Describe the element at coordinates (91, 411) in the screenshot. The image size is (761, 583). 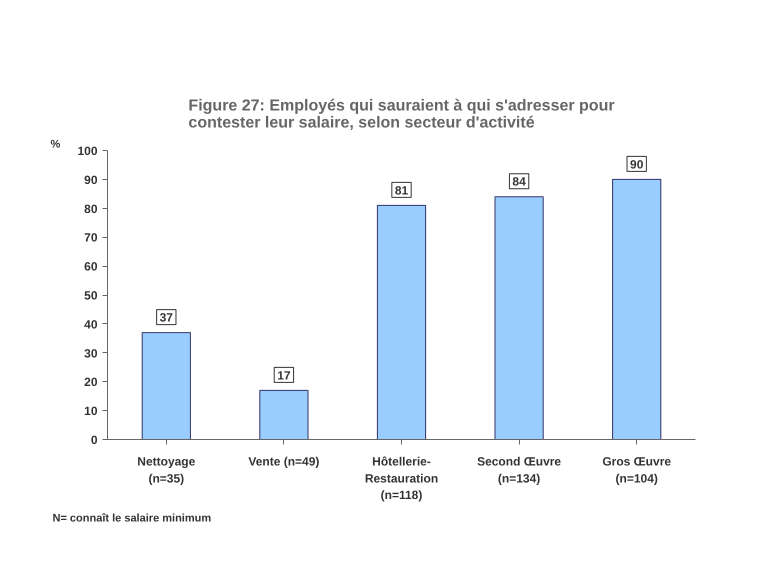
I see `y-tick-label: 10` at that location.